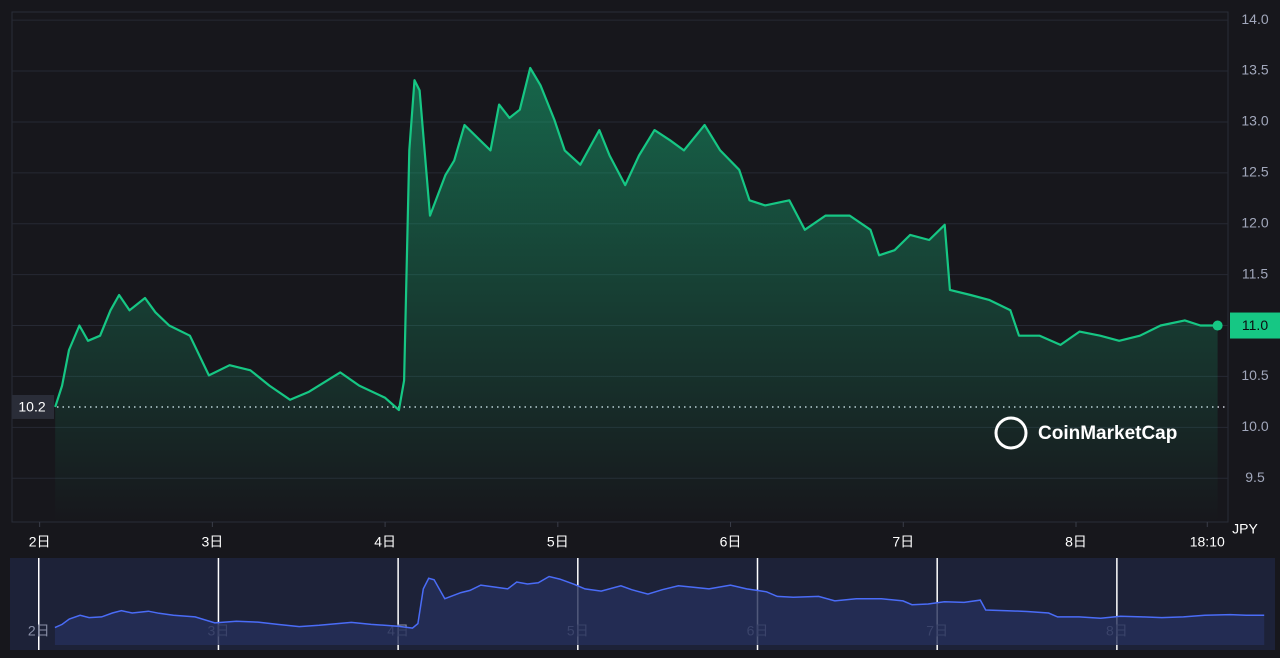  I want to click on last-point, so click(1217, 325).